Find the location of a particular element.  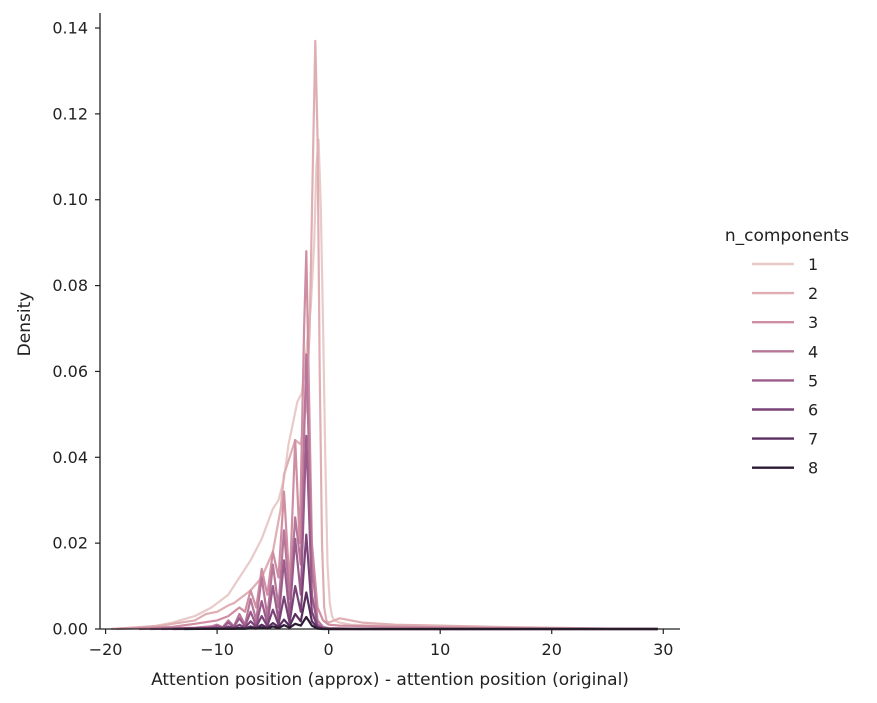

y-tick-label: 0.12 is located at coordinates (70, 113).